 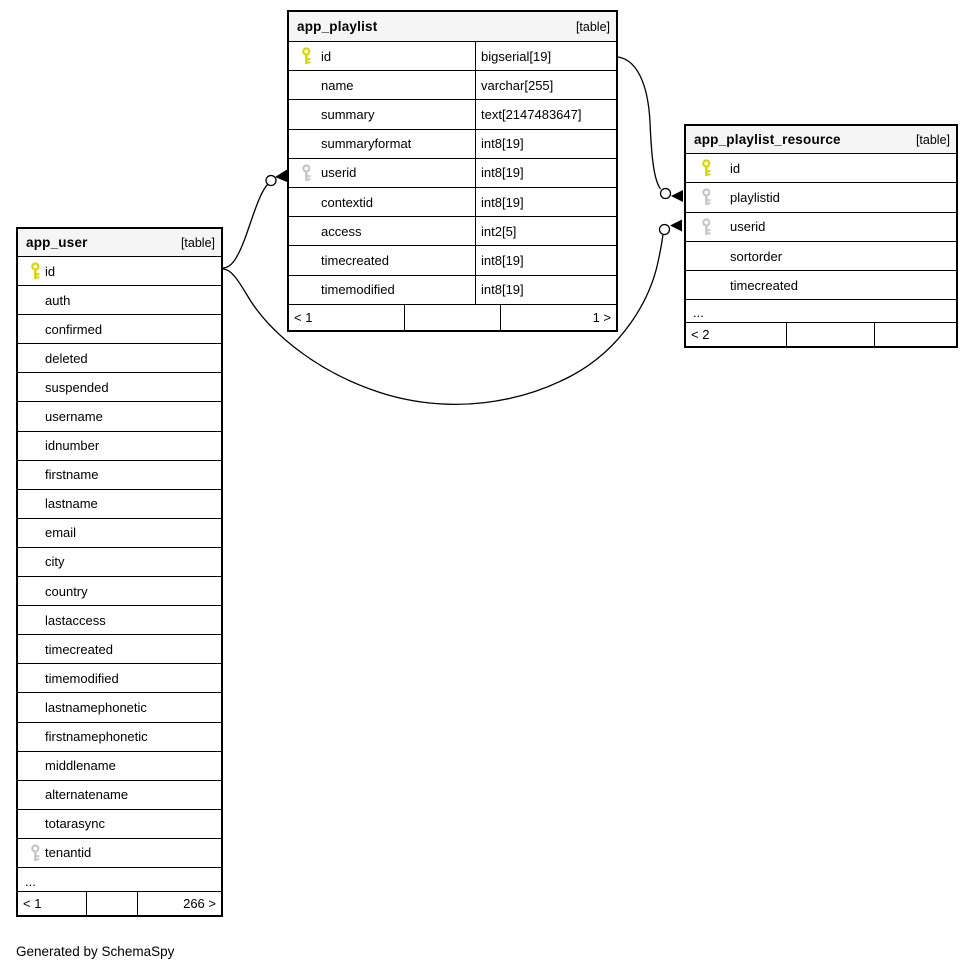 What do you see at coordinates (452, 27) in the screenshot?
I see `table-header: app_playlist [table]` at bounding box center [452, 27].